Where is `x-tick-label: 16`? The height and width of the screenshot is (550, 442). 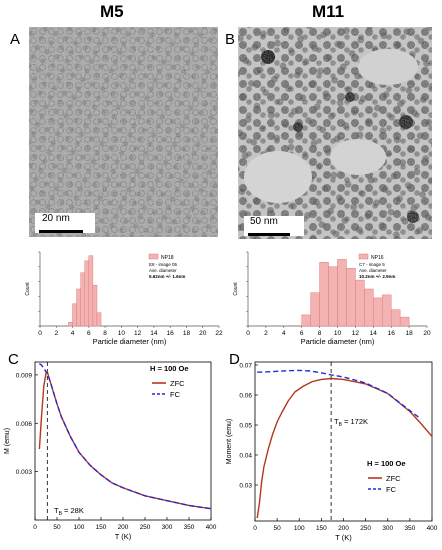
x-tick-label: 16 is located at coordinates (171, 333).